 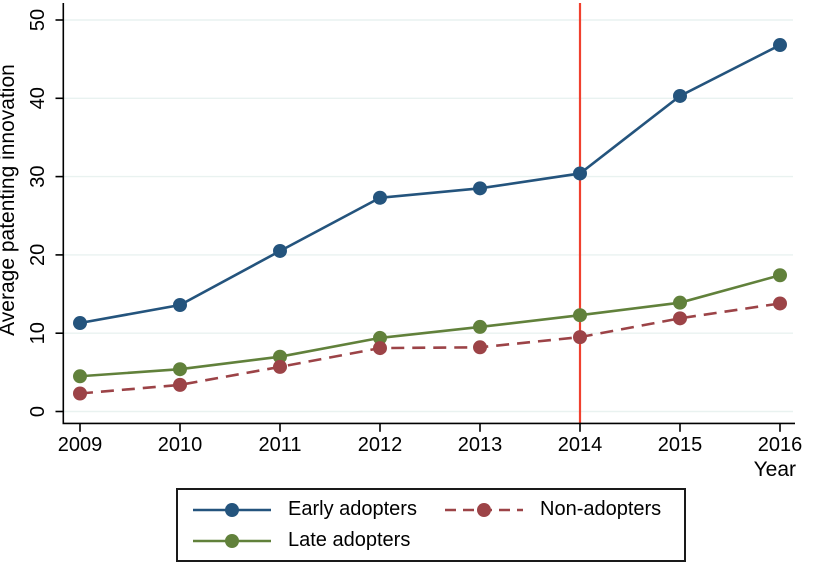 What do you see at coordinates (38, 411) in the screenshot?
I see `y-tick-label-0: 0` at bounding box center [38, 411].